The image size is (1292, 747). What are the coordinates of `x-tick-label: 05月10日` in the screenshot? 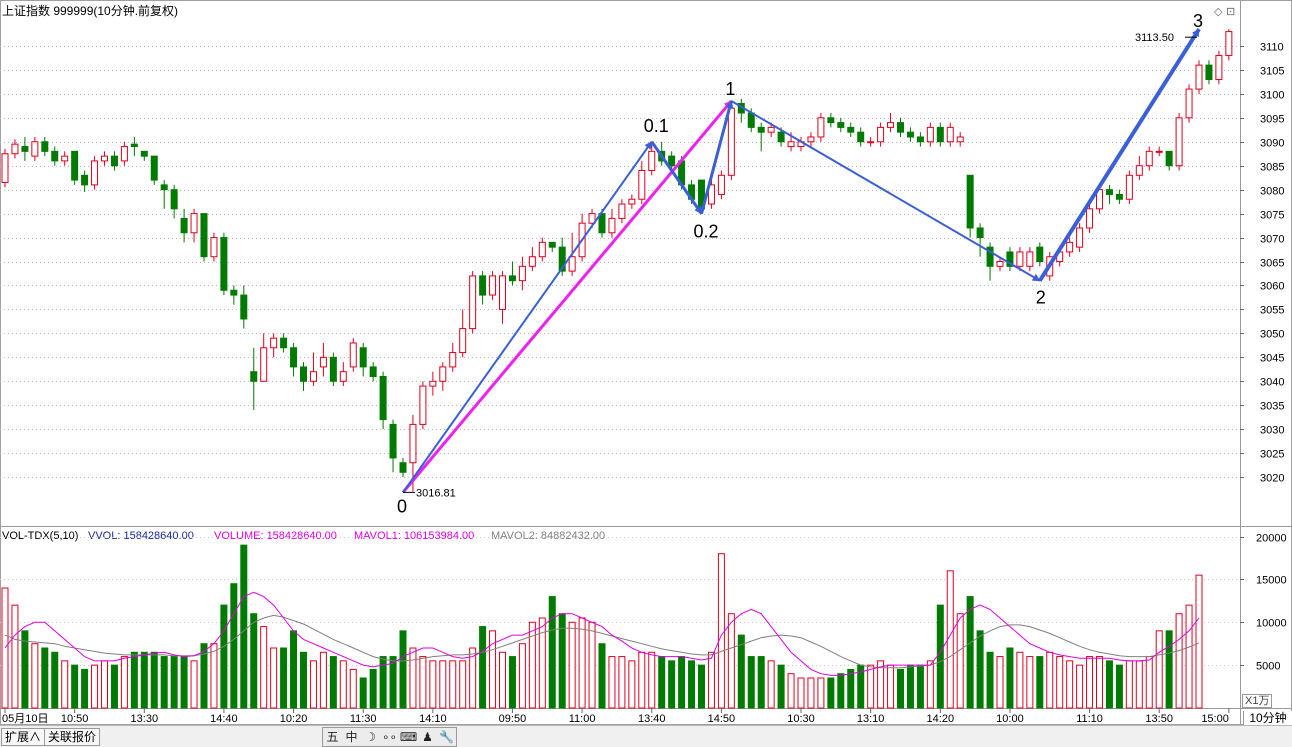 It's located at (25, 719).